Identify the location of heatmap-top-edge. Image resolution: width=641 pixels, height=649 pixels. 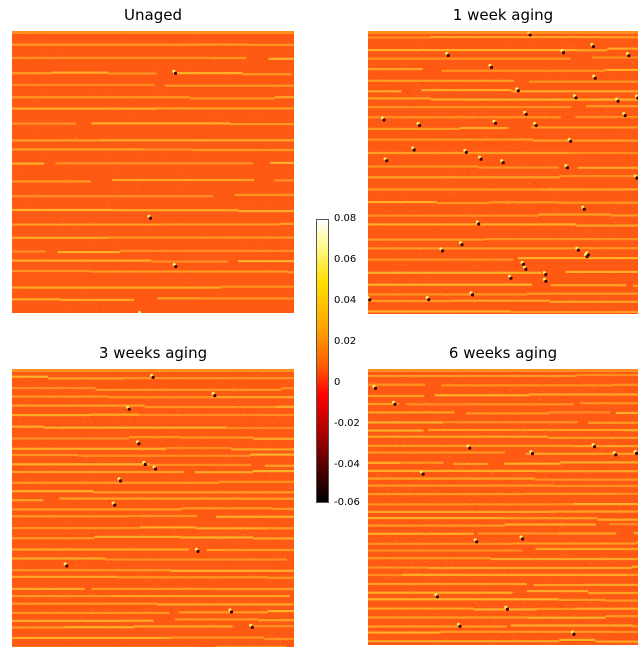
(503, 370).